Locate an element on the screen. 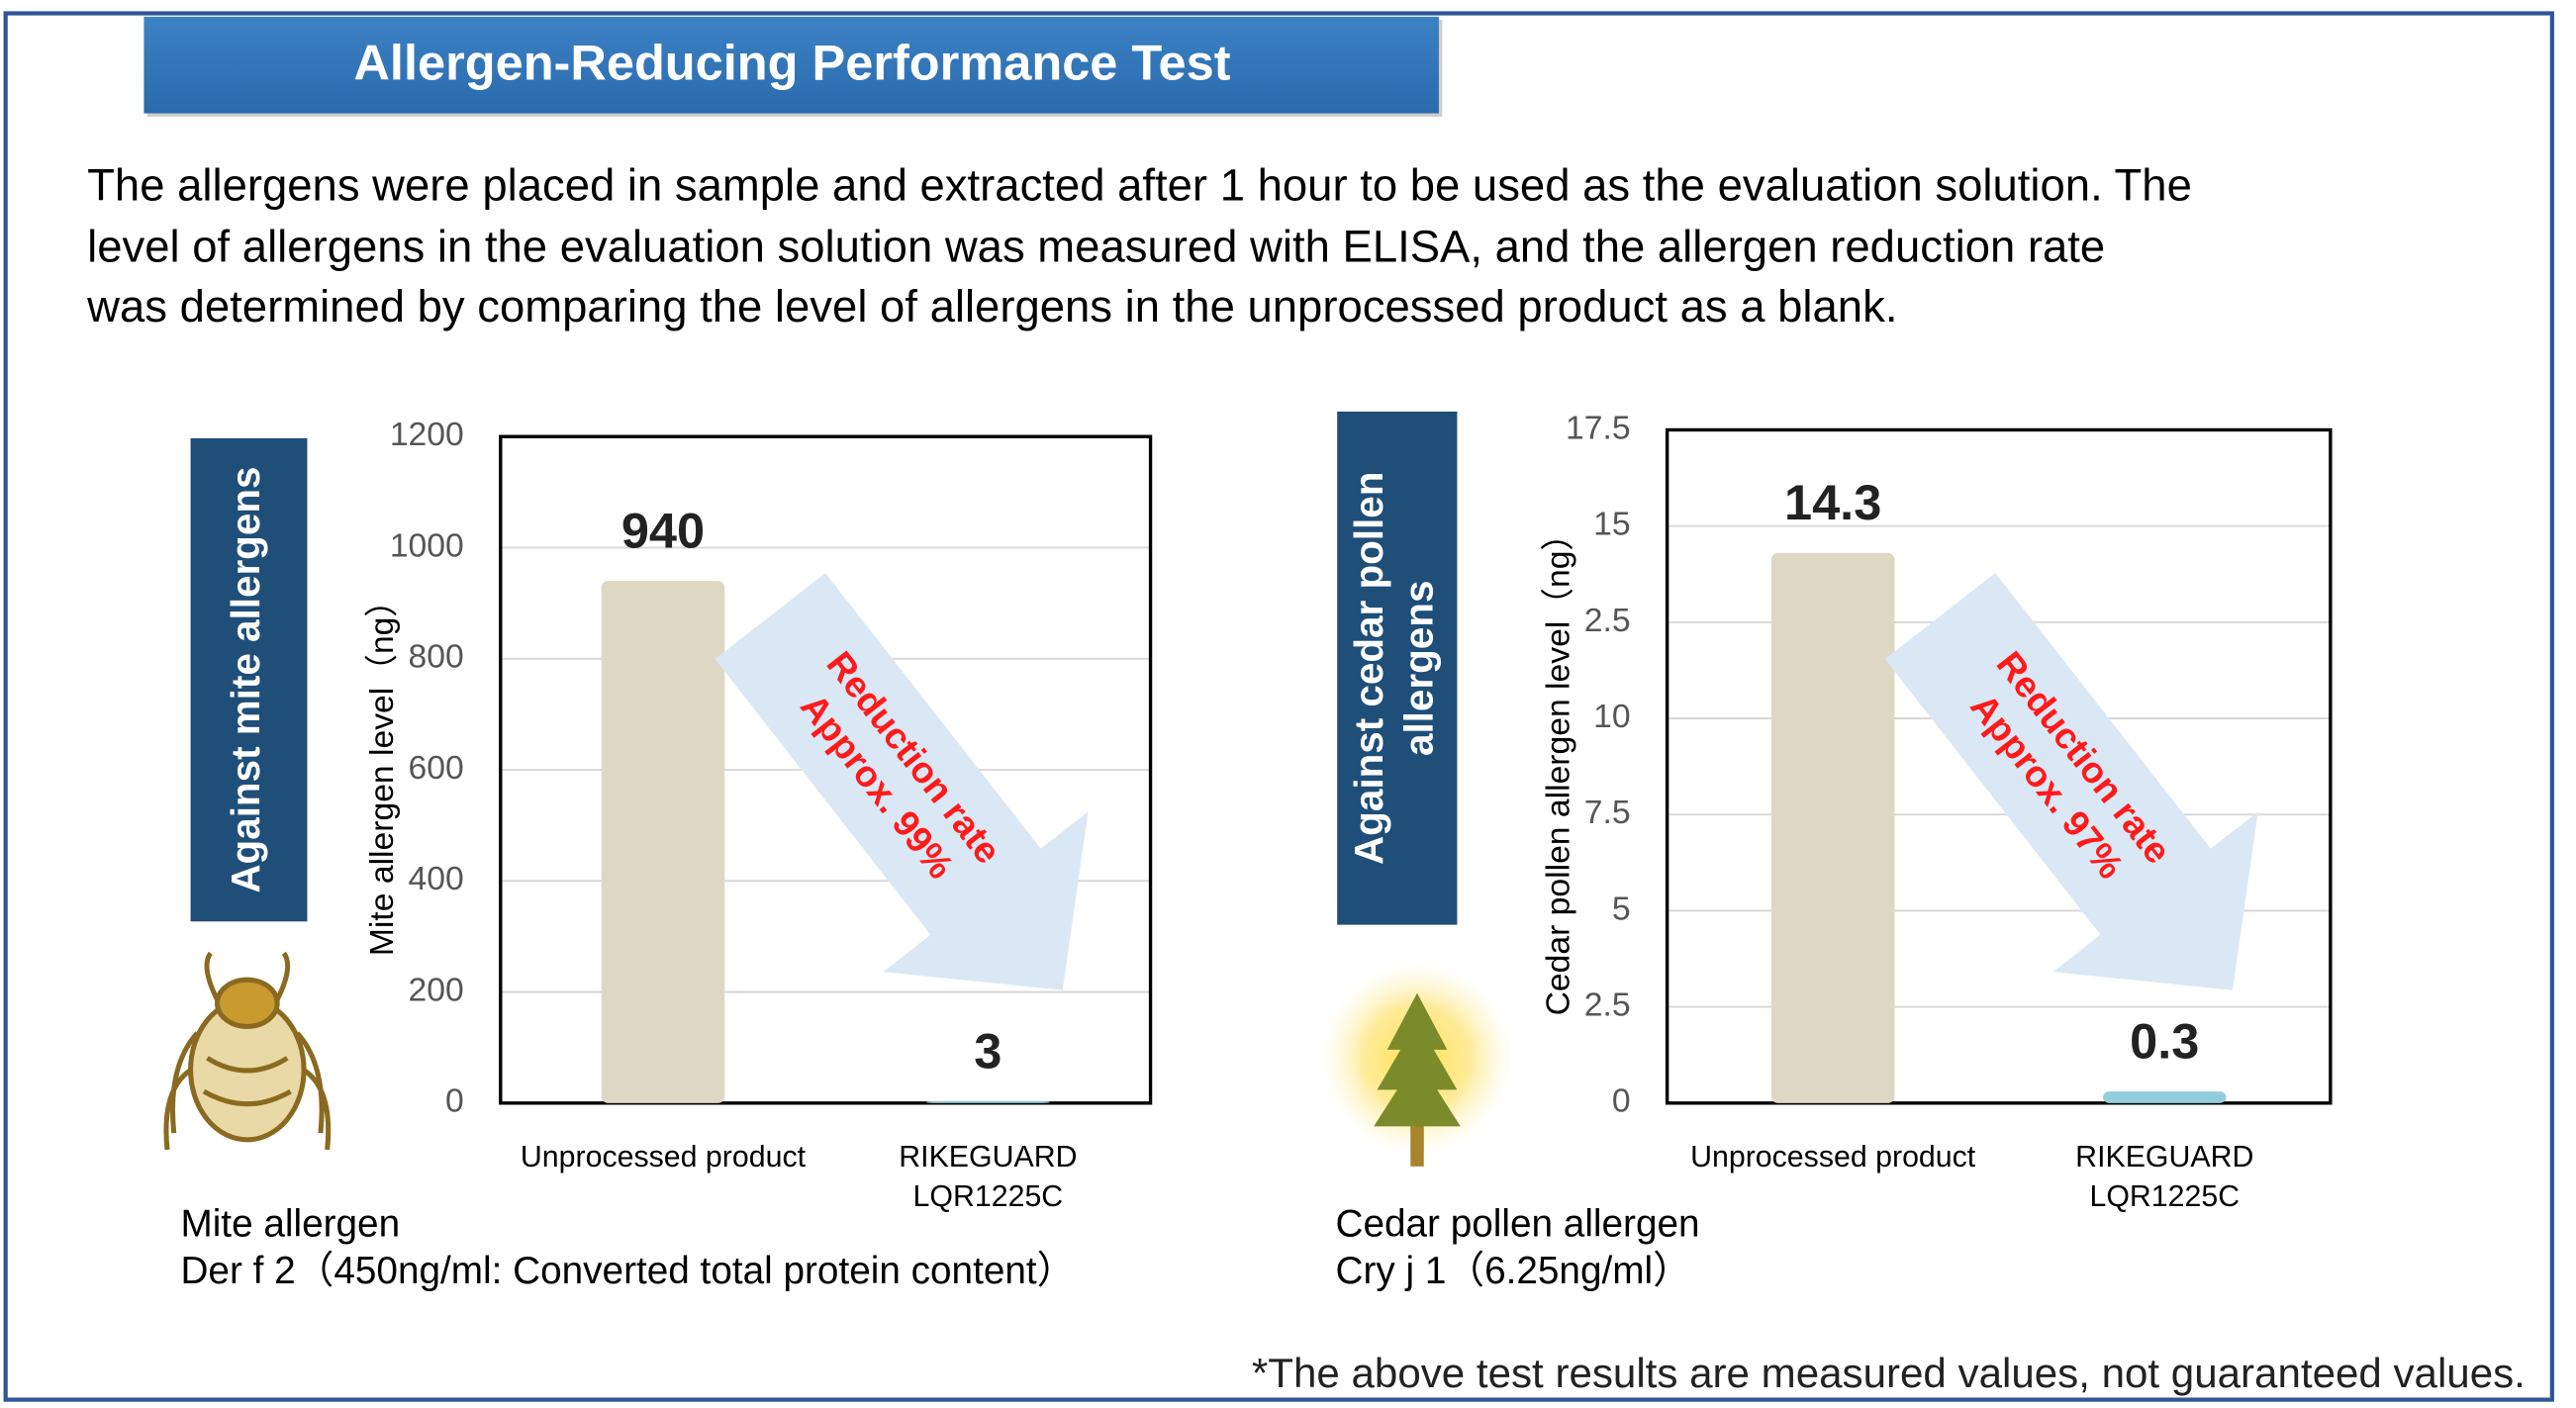 This screenshot has width=2576, height=1408. y-tick-label: 800 is located at coordinates (436, 657).